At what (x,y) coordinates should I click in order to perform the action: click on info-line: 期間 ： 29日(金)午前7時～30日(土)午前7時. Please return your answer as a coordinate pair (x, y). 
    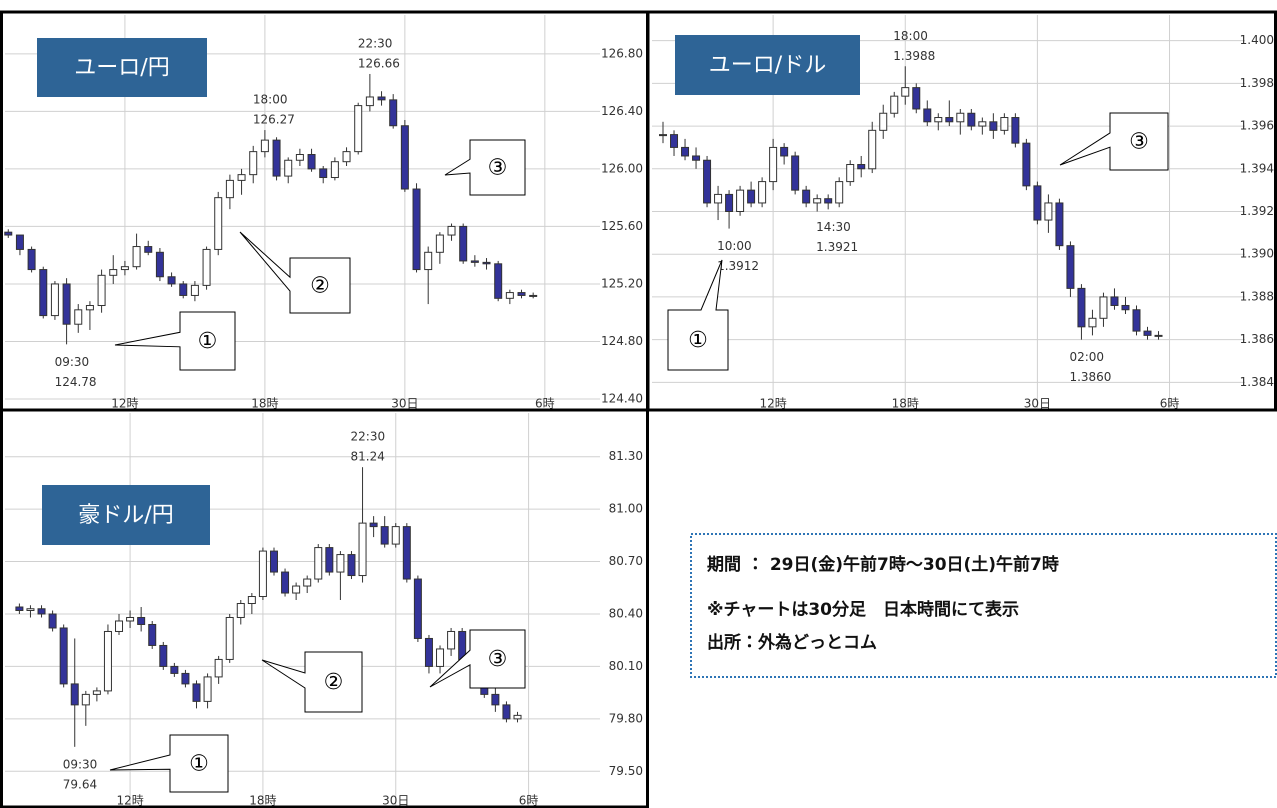
    Looking at the image, I should click on (883, 564).